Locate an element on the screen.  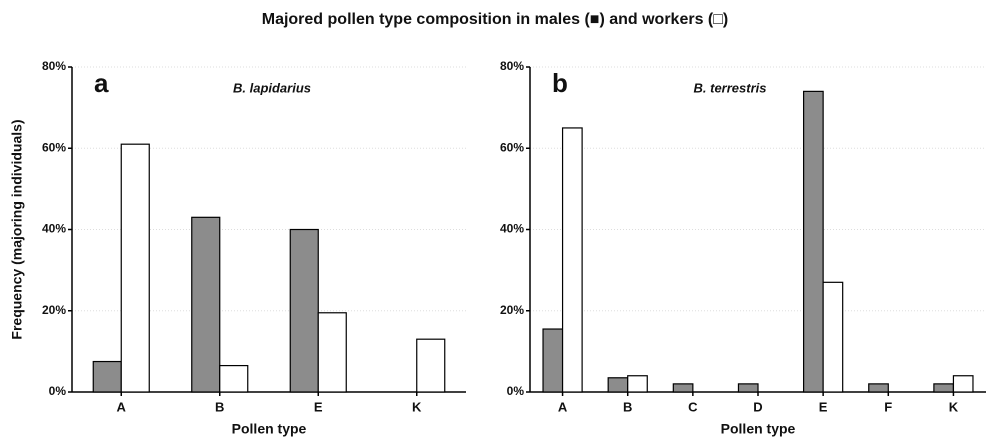
panel-subtitle: B. lapidarius is located at coordinates (272, 87).